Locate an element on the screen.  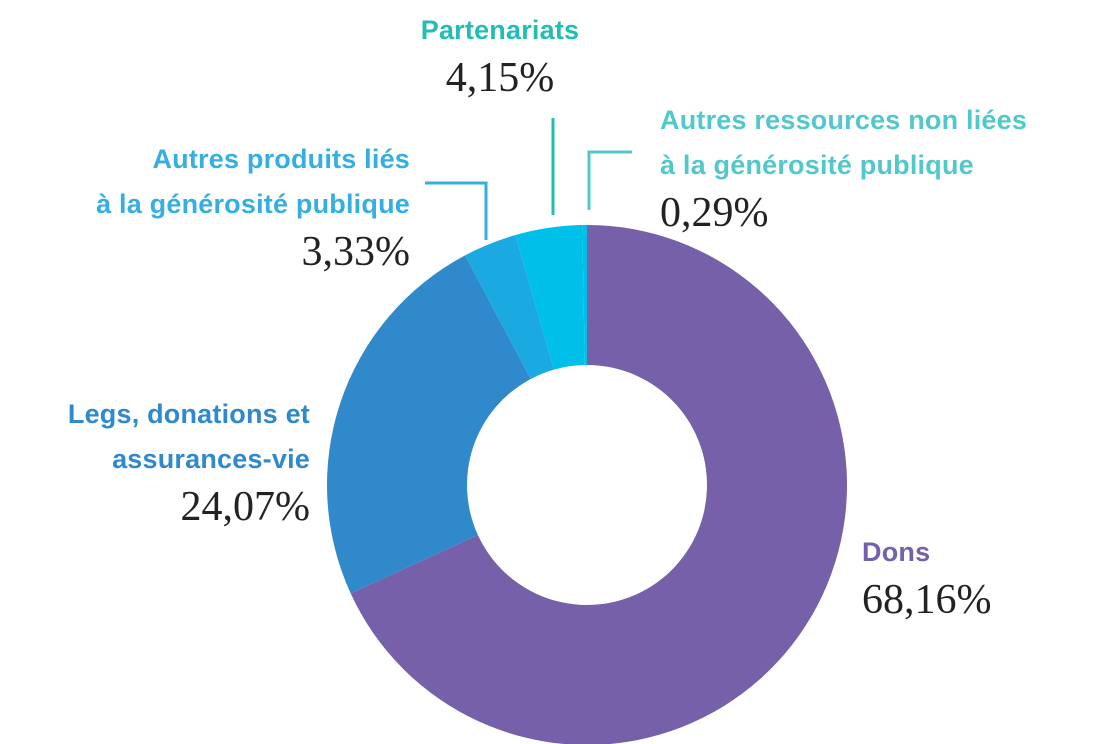
segment-label: Partenariats 4,15% is located at coordinates (500, 55).